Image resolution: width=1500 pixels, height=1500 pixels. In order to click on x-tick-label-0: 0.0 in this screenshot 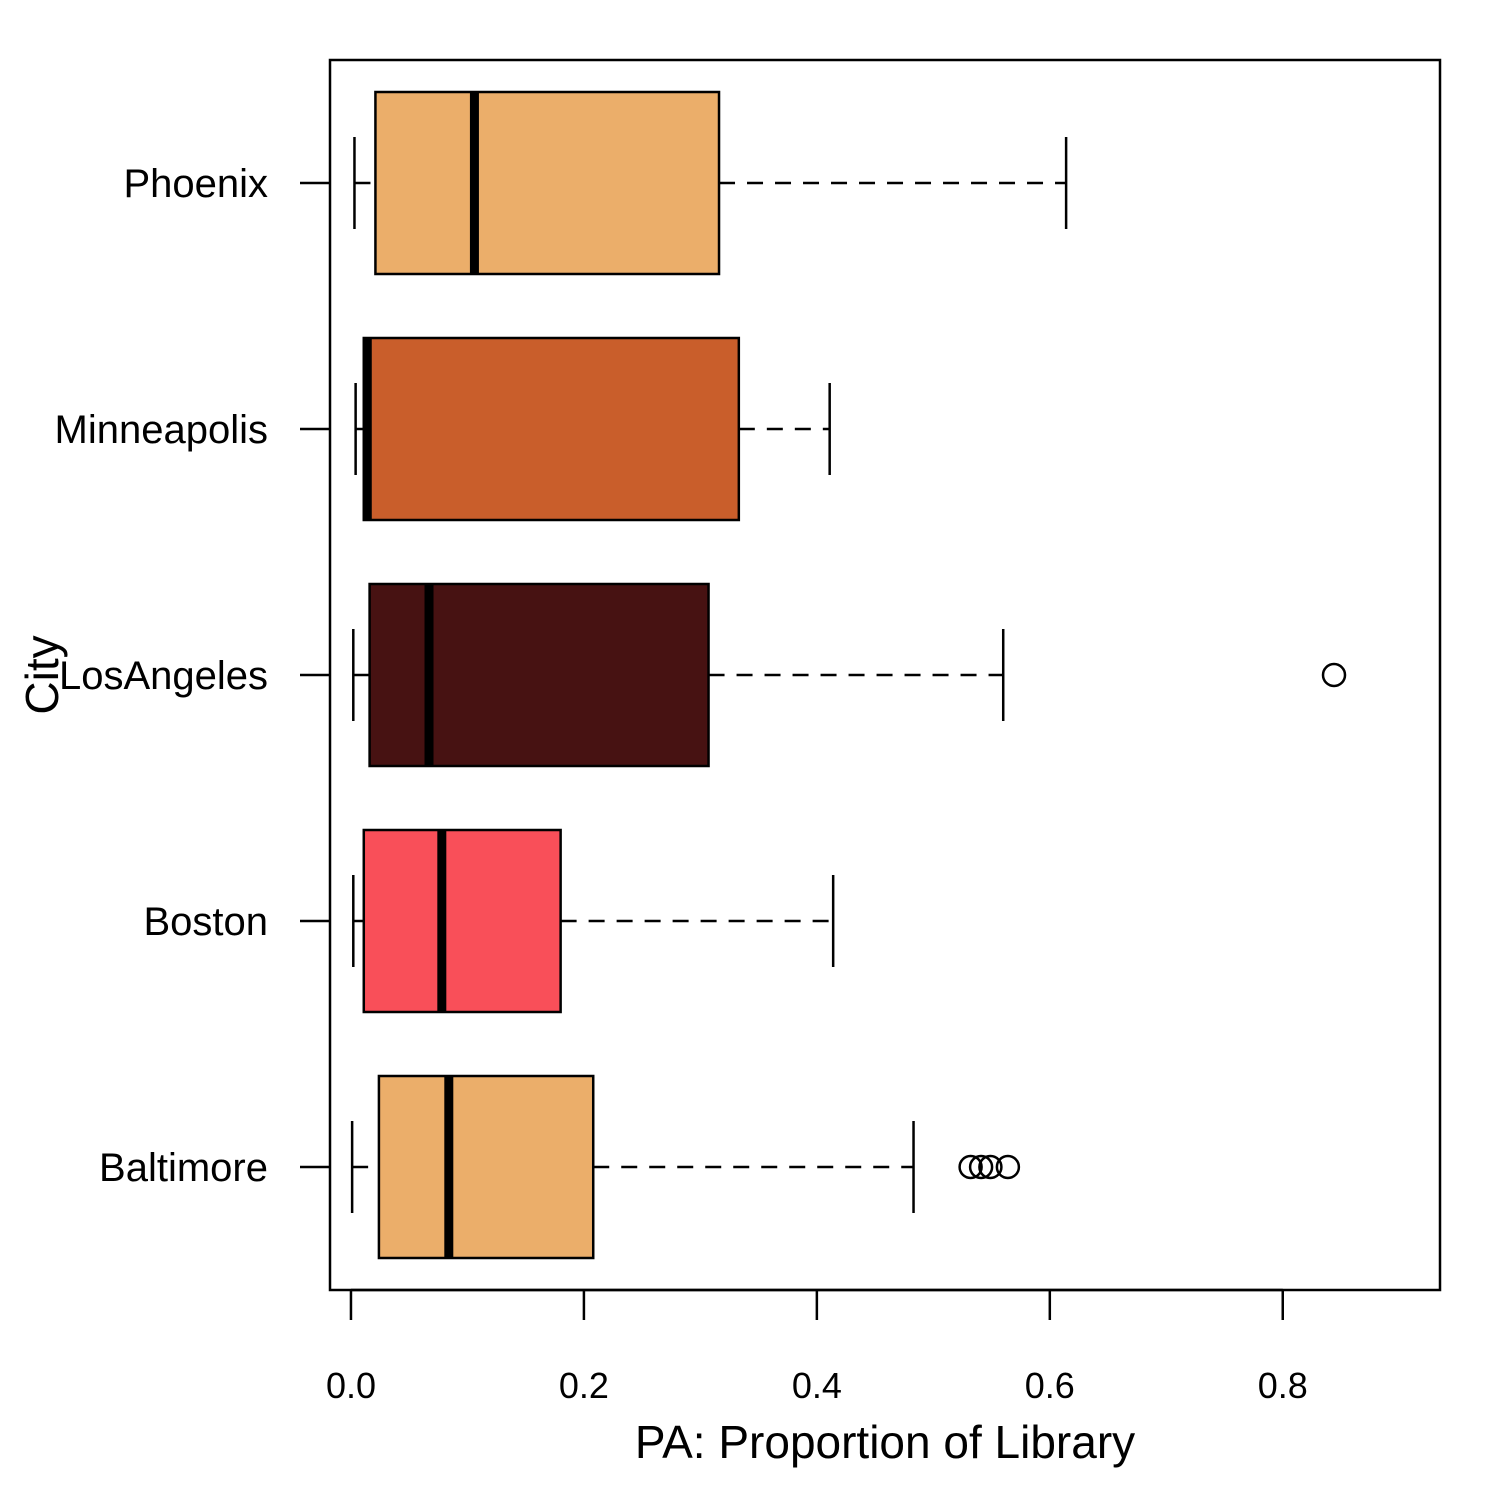, I will do `click(351, 1385)`.